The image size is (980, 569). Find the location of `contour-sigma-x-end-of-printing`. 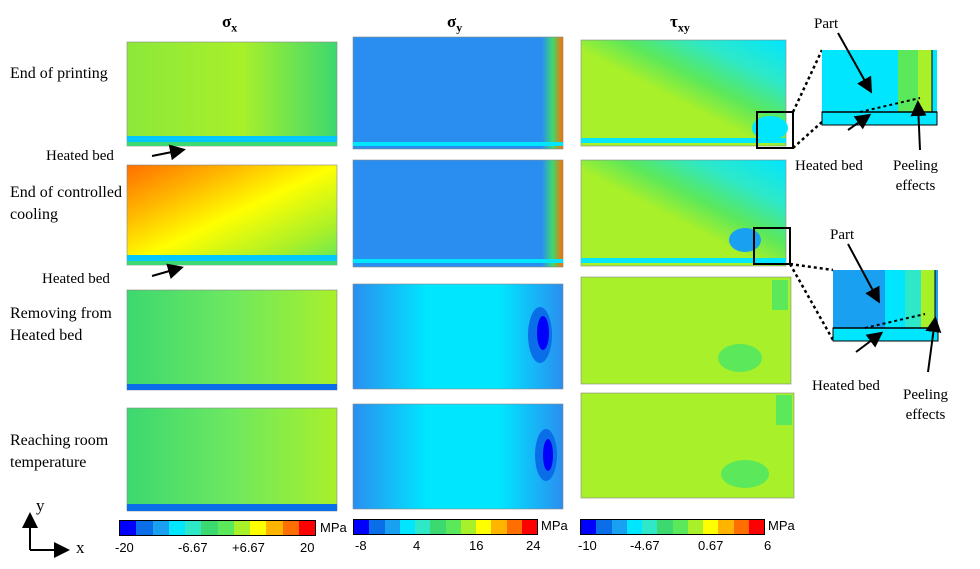

contour-sigma-x-end-of-printing is located at coordinates (232, 94).